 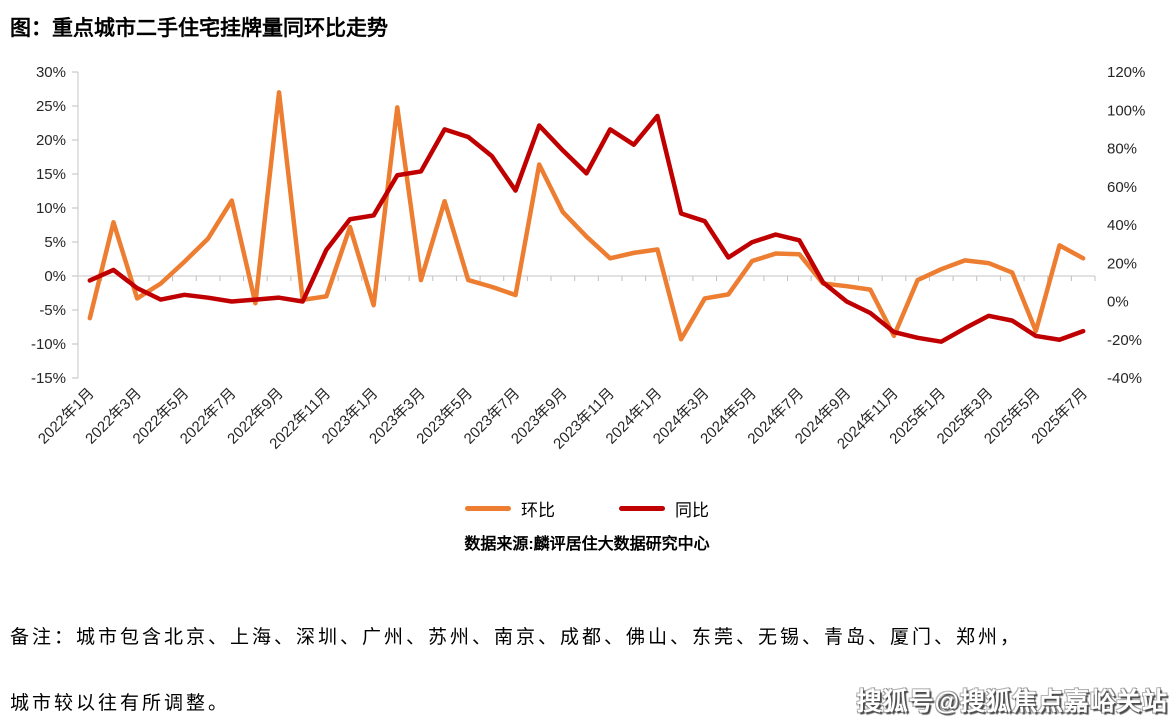 What do you see at coordinates (1124, 340) in the screenshot?
I see `y-right-tick-label: -20%` at bounding box center [1124, 340].